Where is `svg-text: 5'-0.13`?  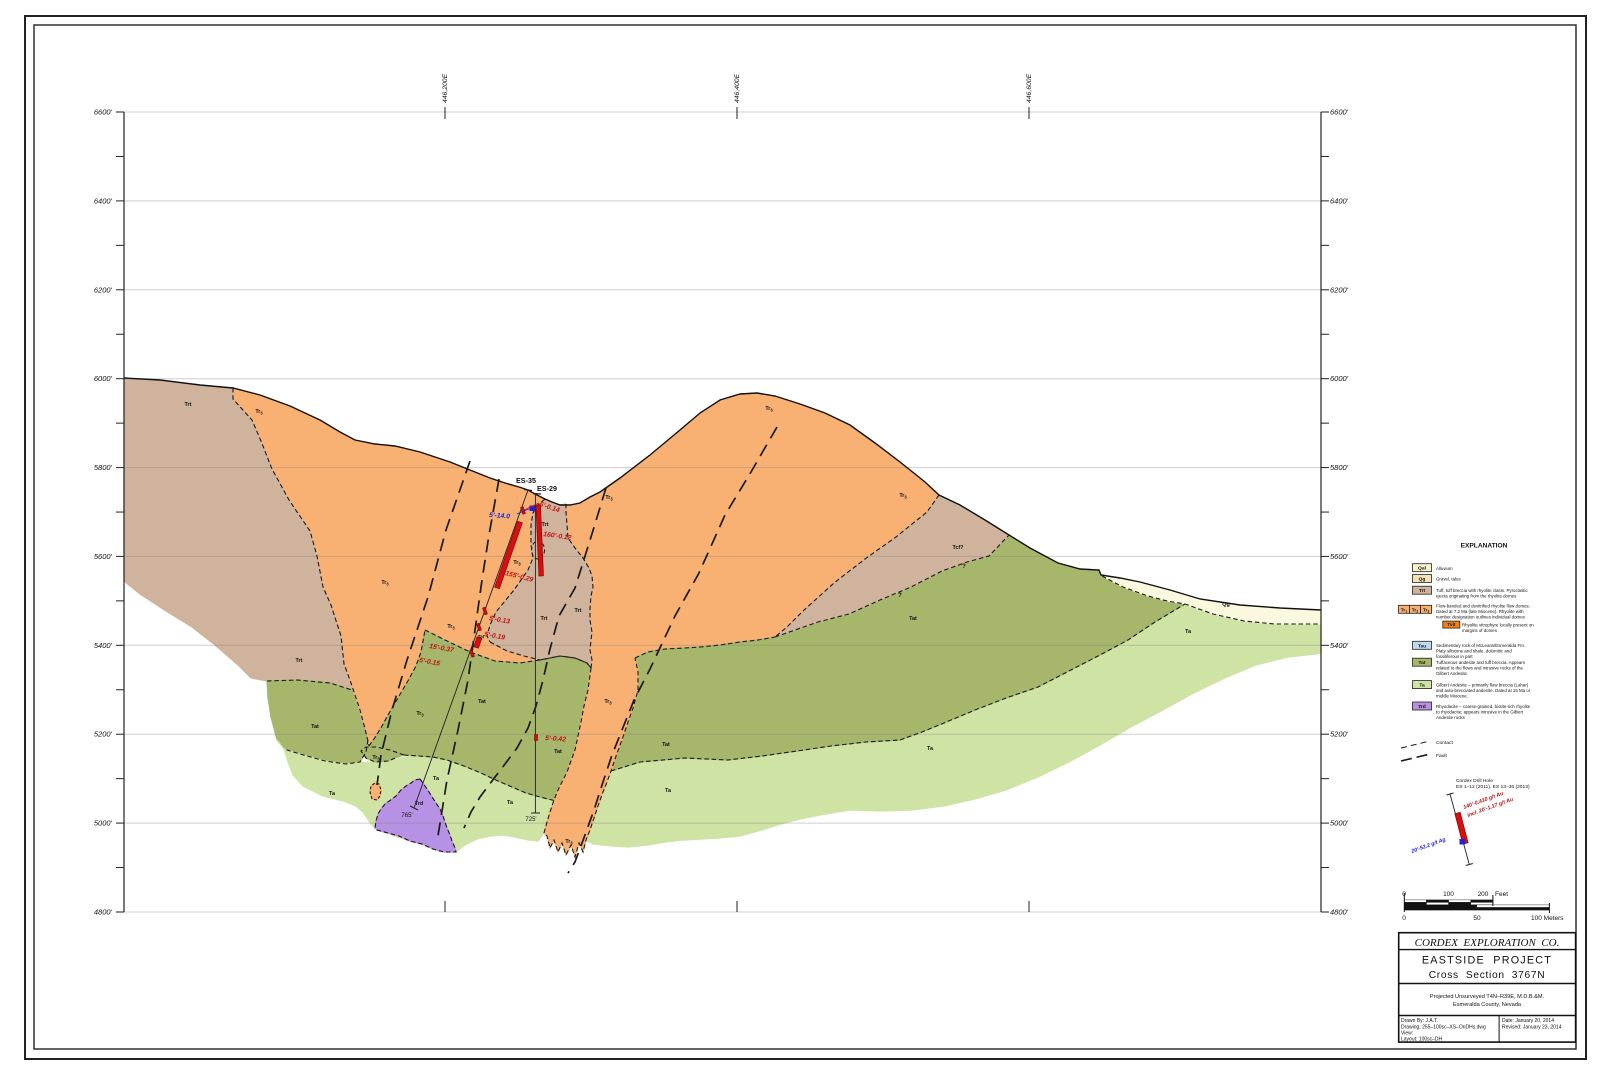
svg-text: 5'-0.13 is located at coordinates (500, 620).